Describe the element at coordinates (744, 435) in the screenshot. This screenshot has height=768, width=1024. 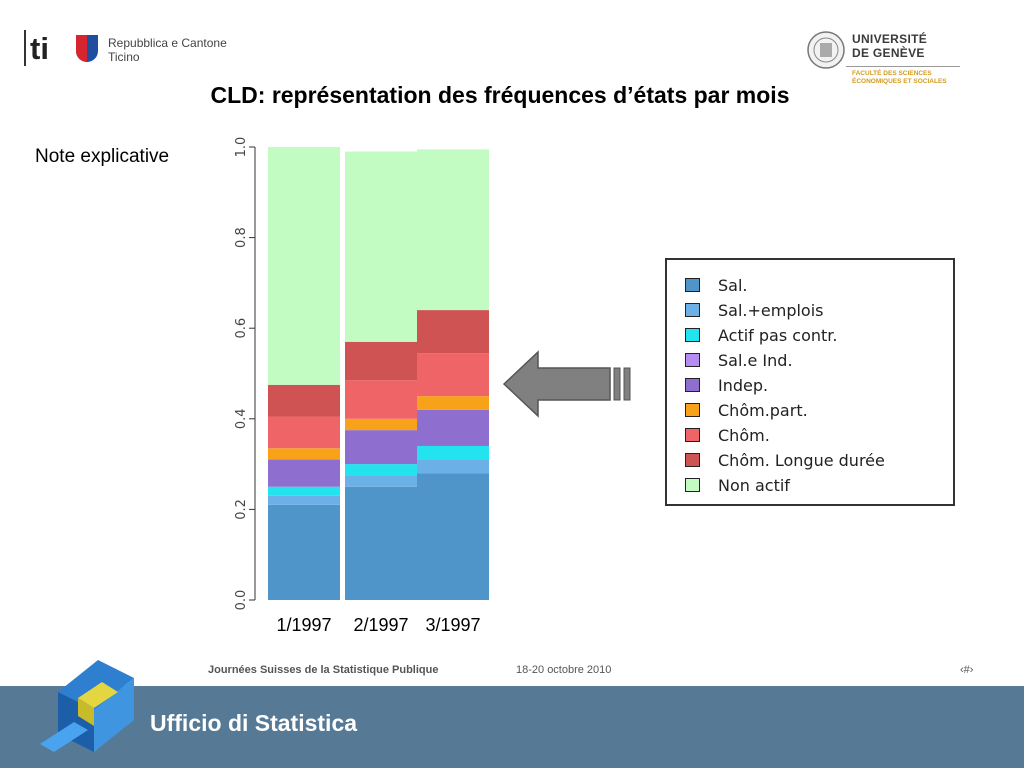
I see `legend-label: Chôm.` at that location.